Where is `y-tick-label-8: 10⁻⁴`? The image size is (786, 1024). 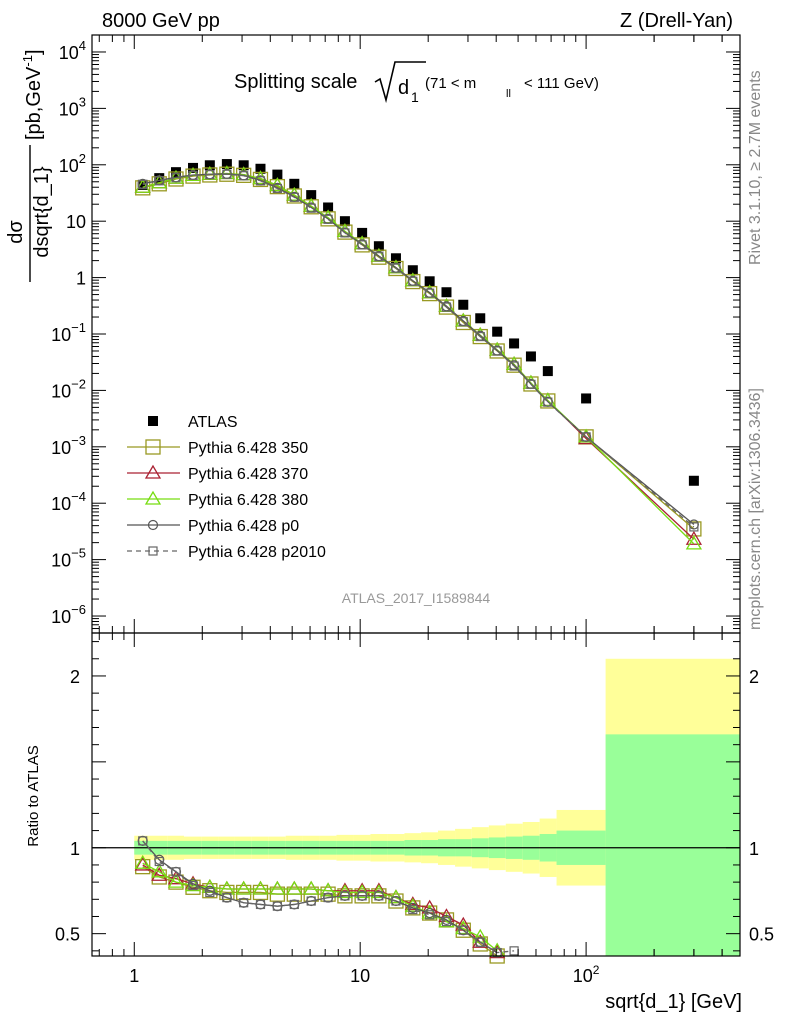 y-tick-label-8: 10⁻⁴ is located at coordinates (68, 501).